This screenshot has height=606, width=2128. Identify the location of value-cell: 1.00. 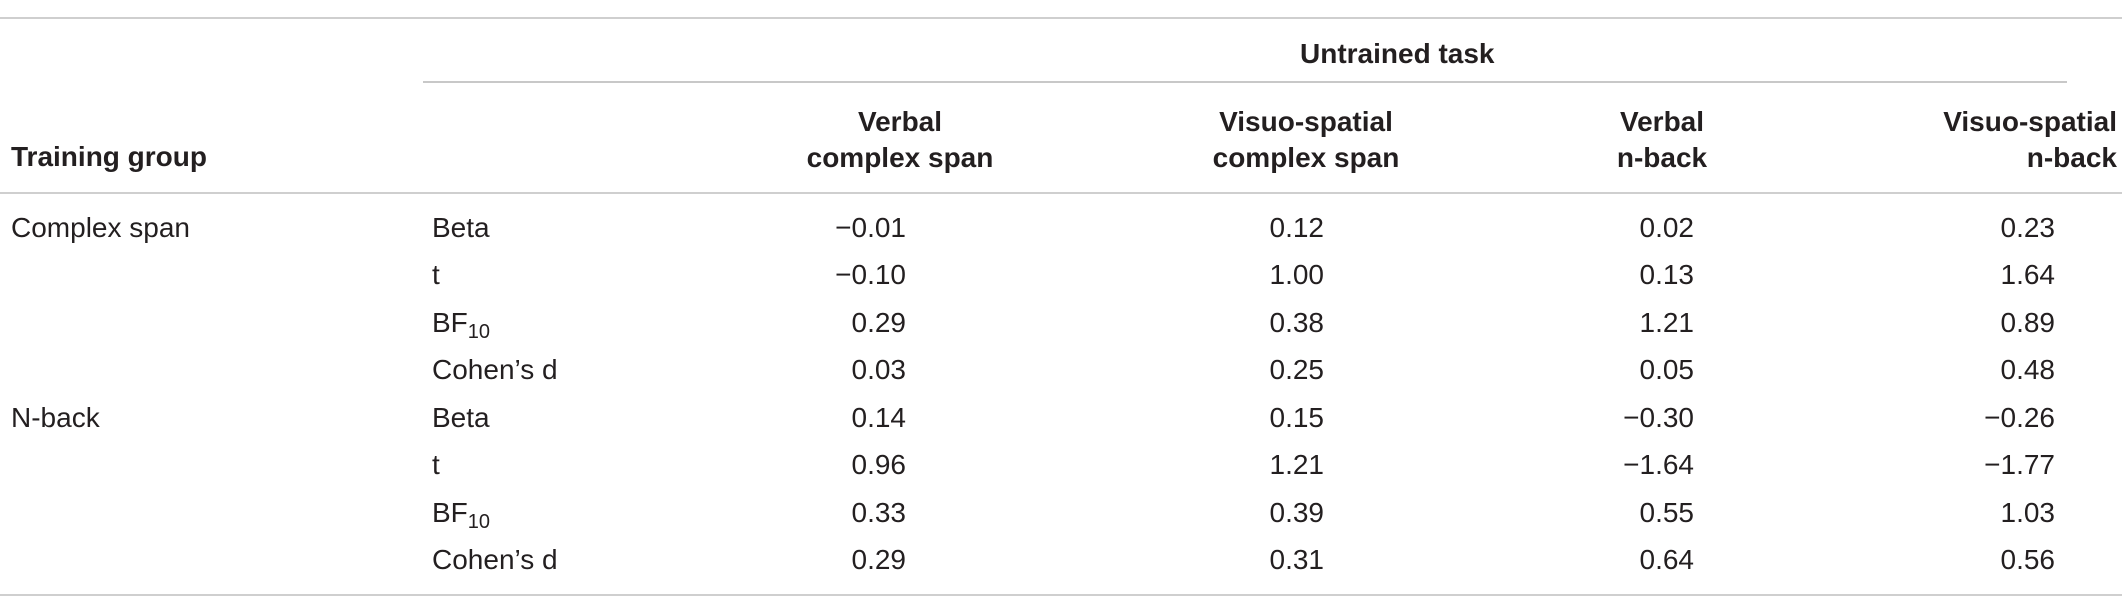
(1297, 274).